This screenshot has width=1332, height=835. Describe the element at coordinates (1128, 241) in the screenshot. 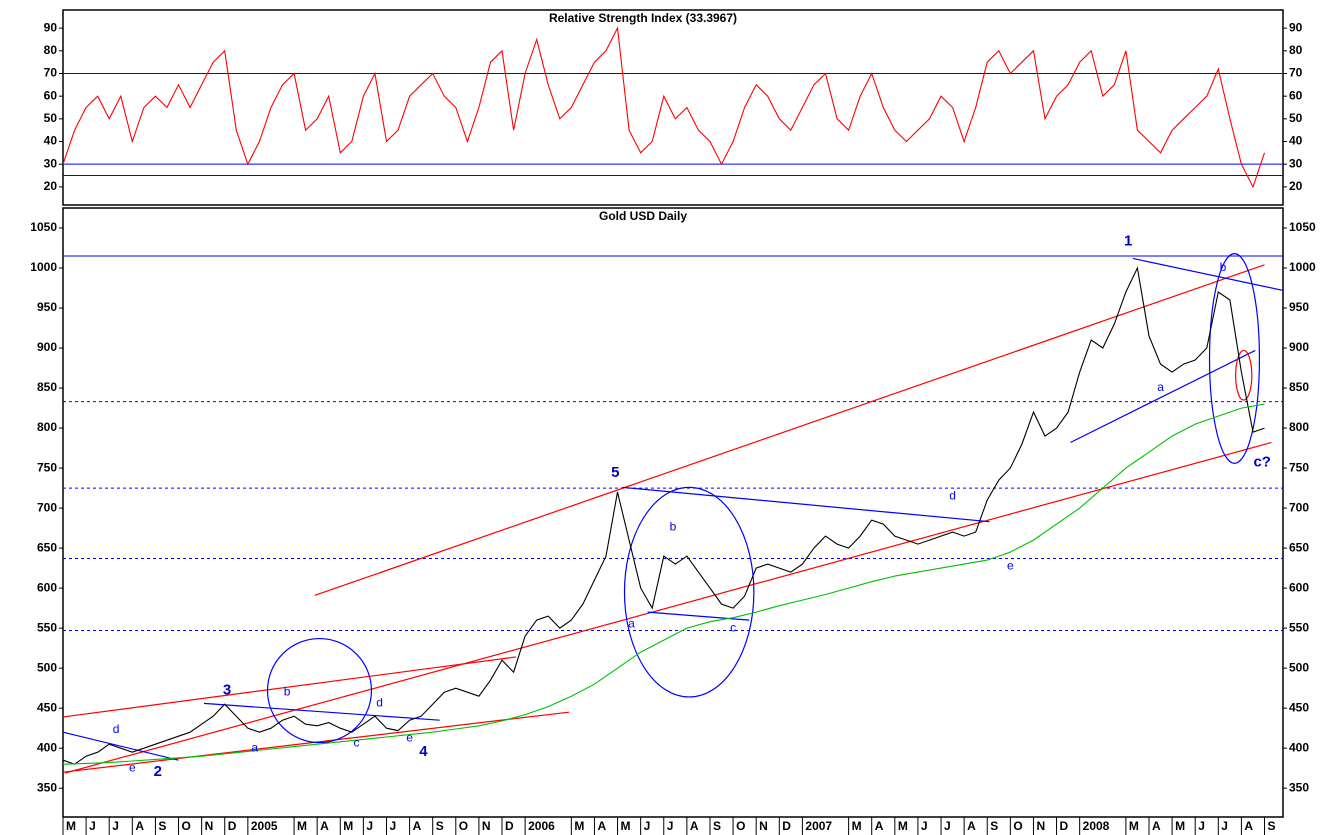

I see `annotation: 1` at that location.